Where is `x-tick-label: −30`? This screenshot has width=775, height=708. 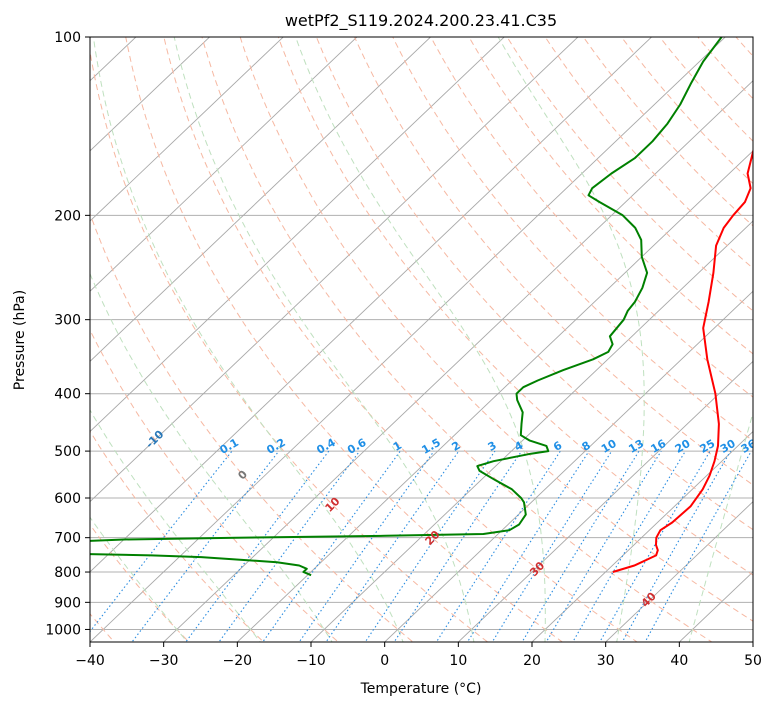 x-tick-label: −30 is located at coordinates (164, 661).